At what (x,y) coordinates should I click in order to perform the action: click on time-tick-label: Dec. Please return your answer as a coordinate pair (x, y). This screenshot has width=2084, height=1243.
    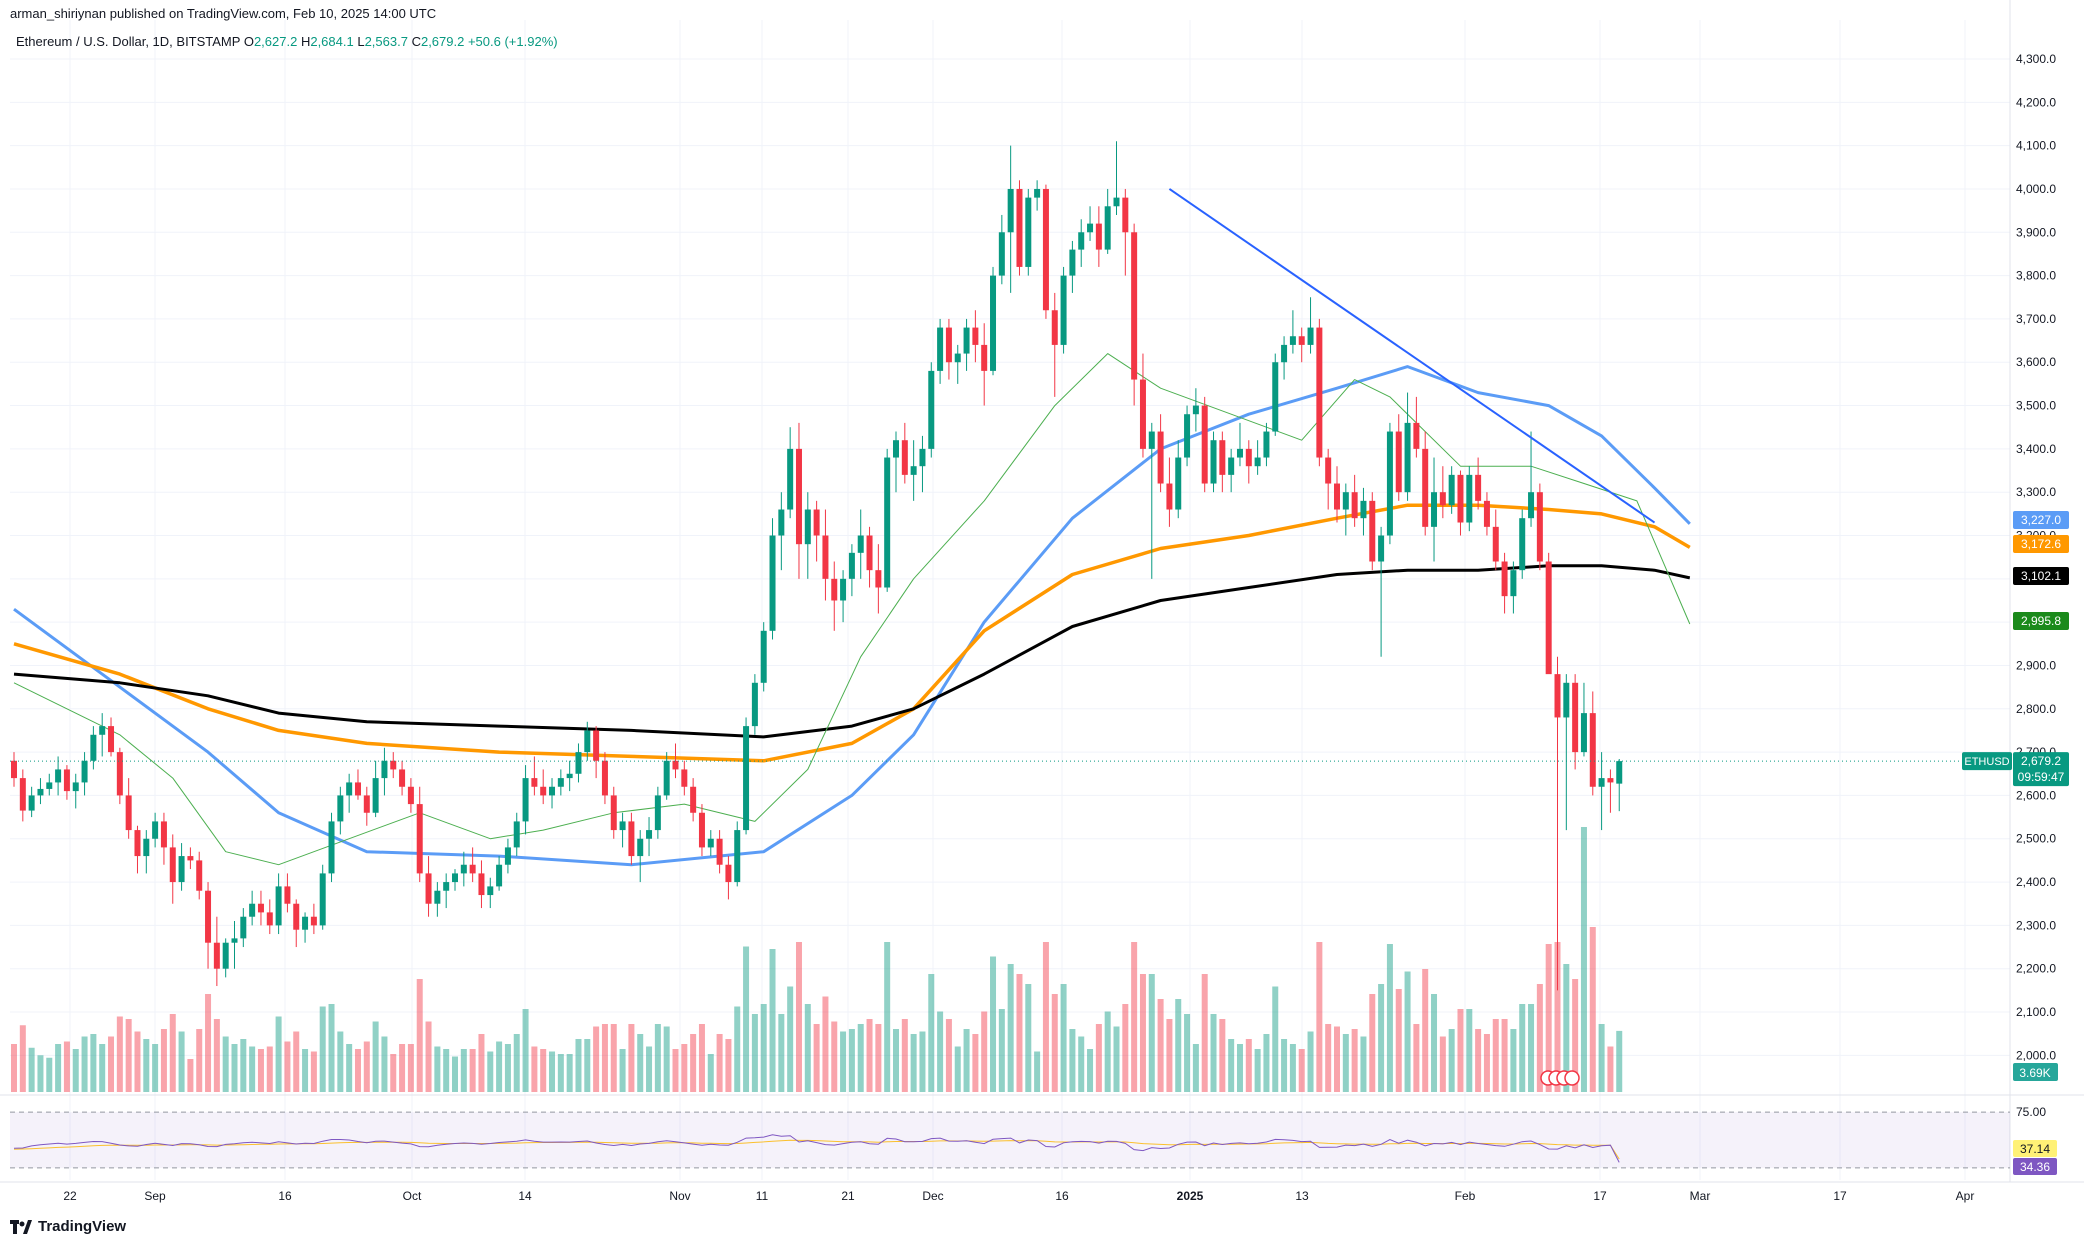
    Looking at the image, I should click on (932, 1196).